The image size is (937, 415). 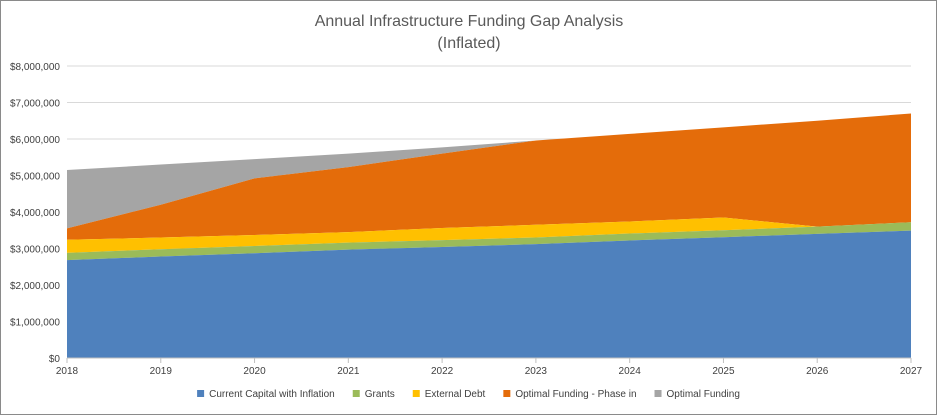 What do you see at coordinates (35, 250) in the screenshot?
I see `y-tick-label: $3,000,000` at bounding box center [35, 250].